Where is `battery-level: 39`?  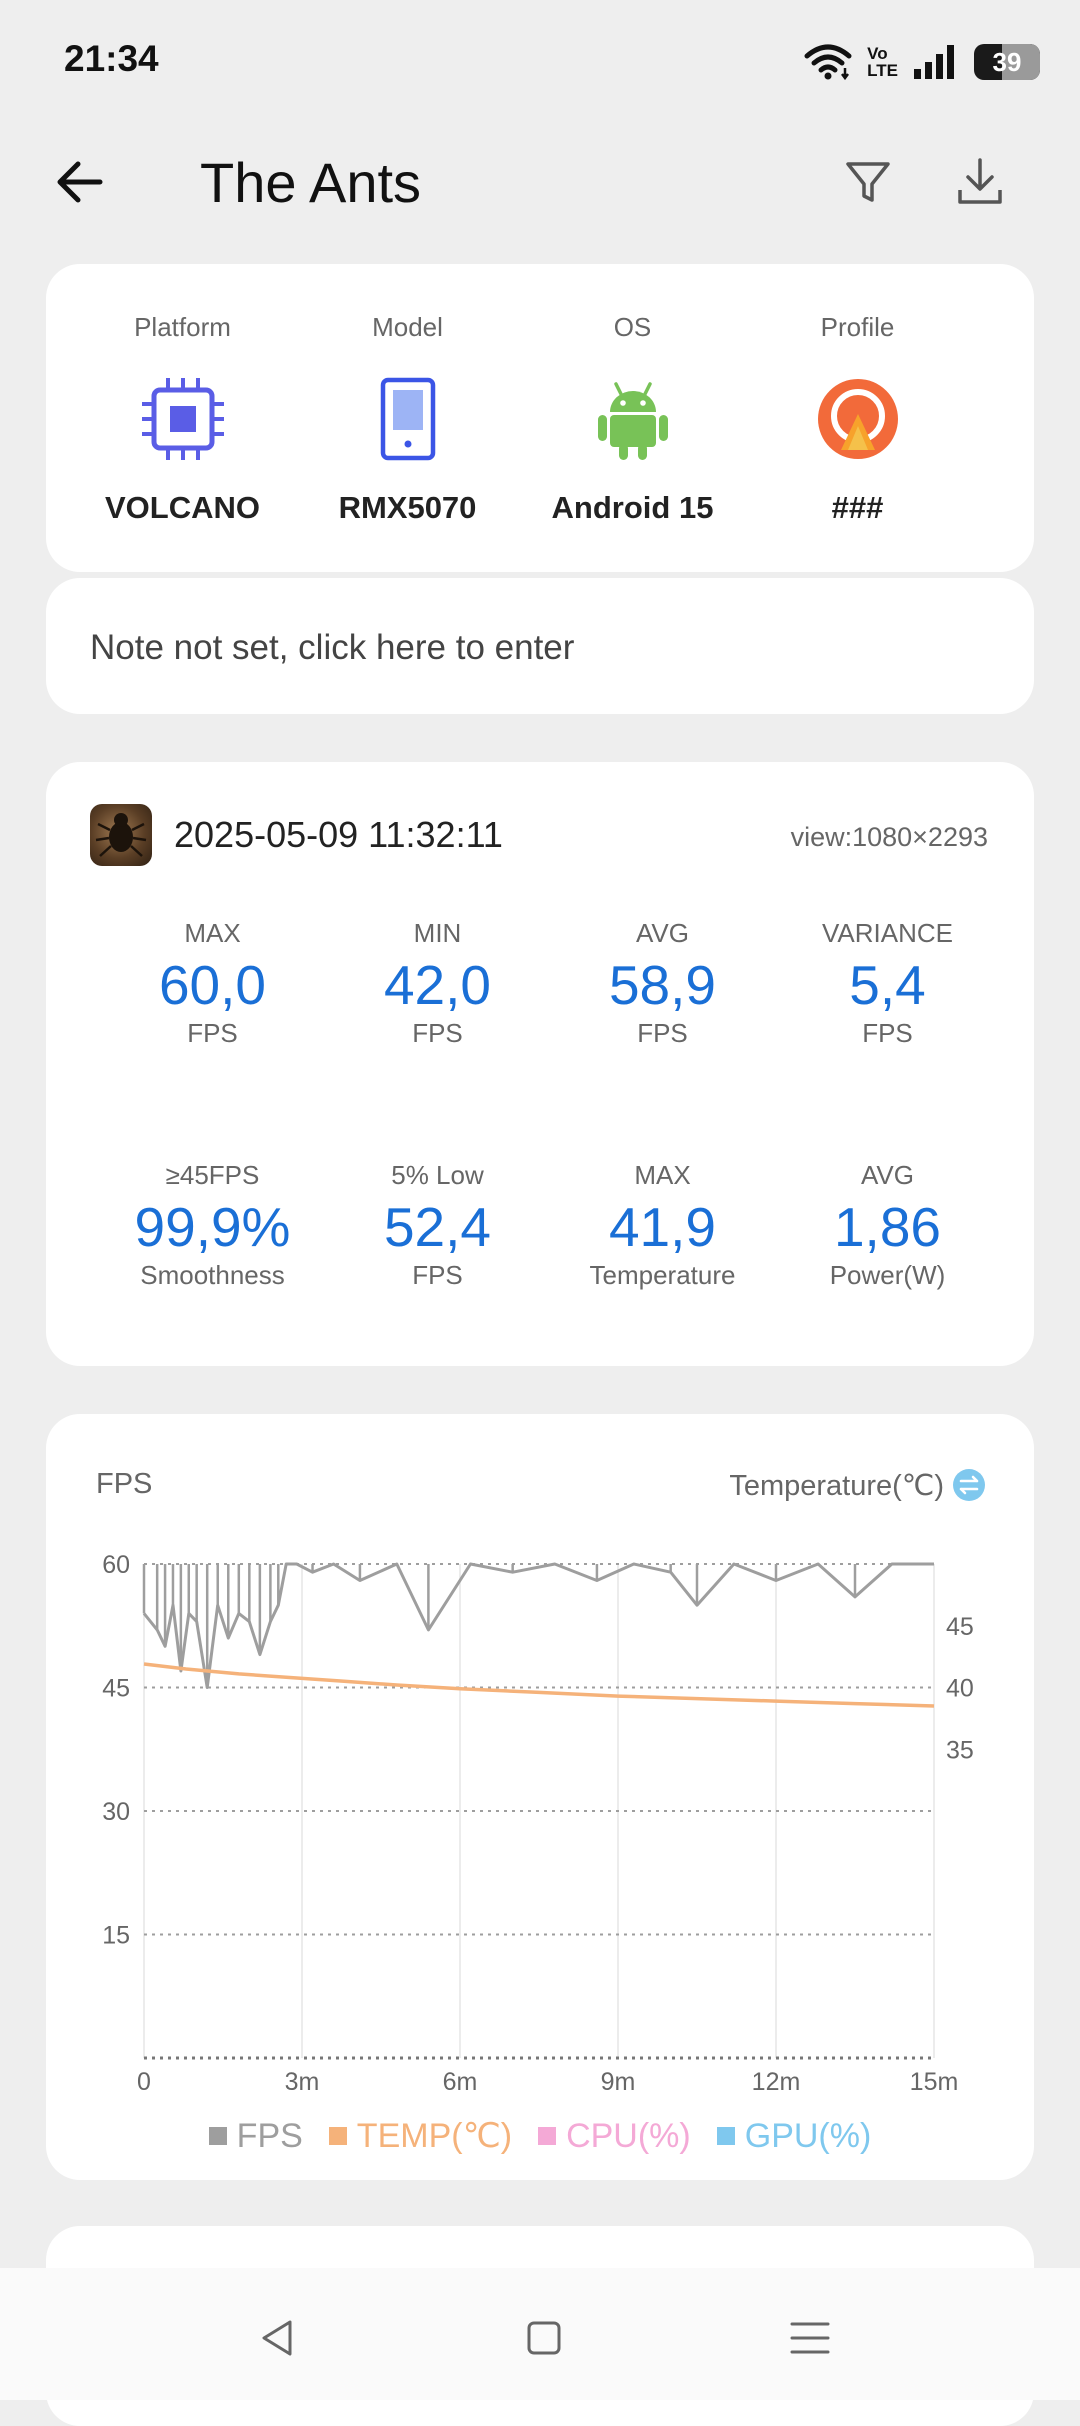
battery-level: 39 is located at coordinates (1007, 61).